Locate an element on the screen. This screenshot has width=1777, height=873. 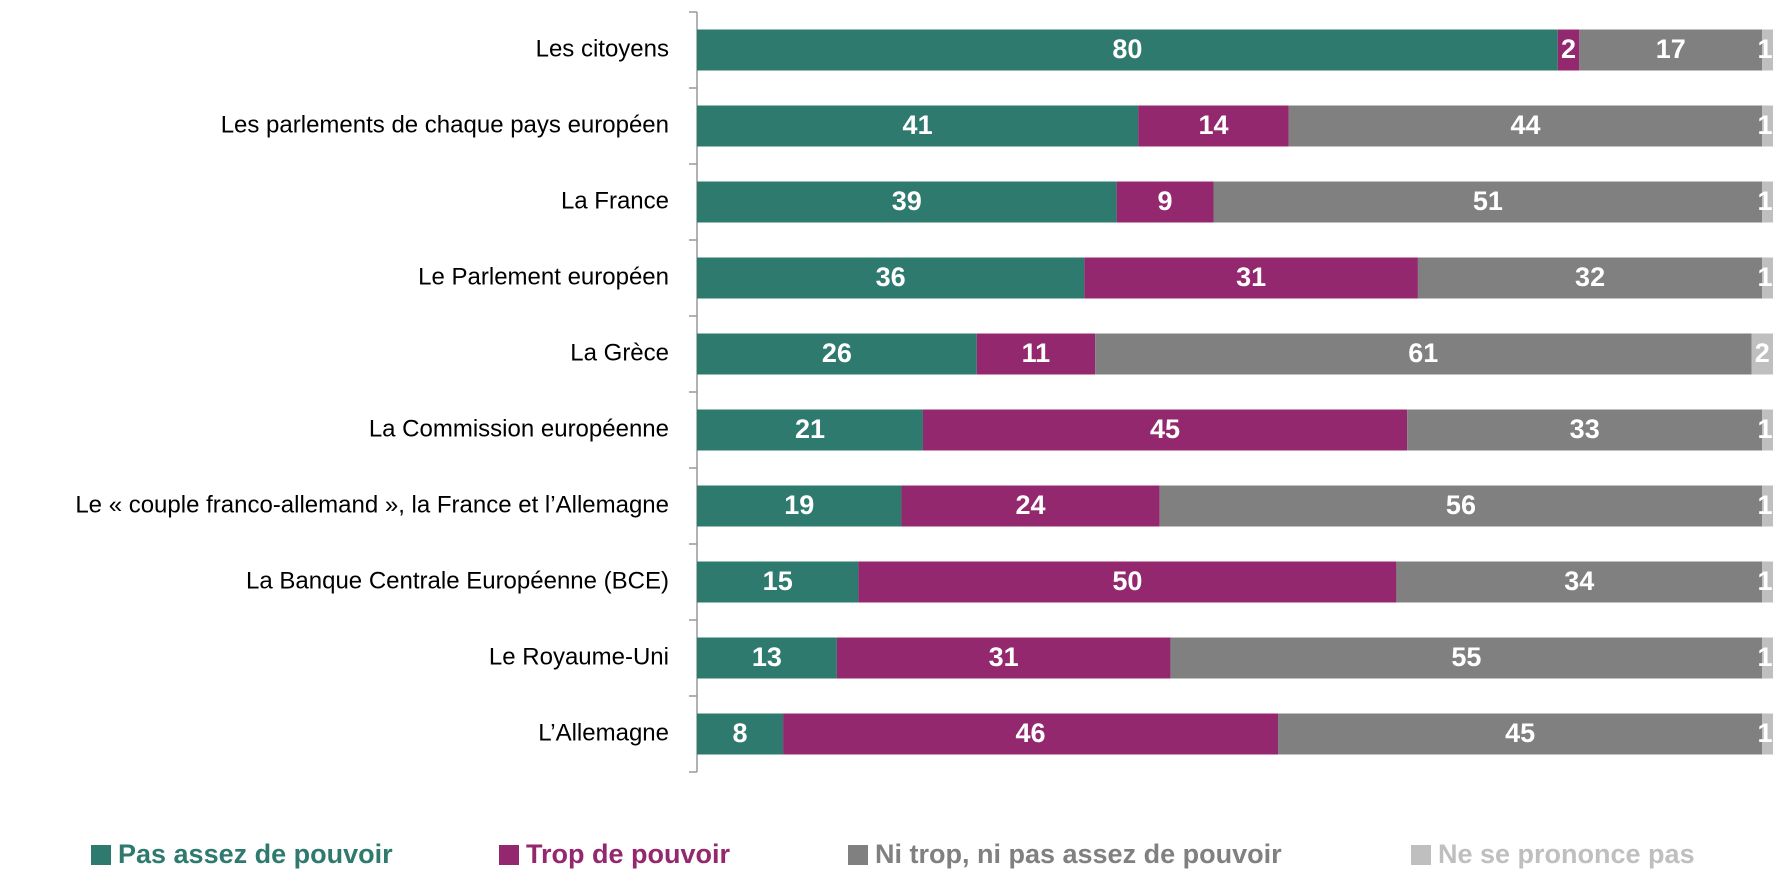
data-label: 46 is located at coordinates (1031, 733).